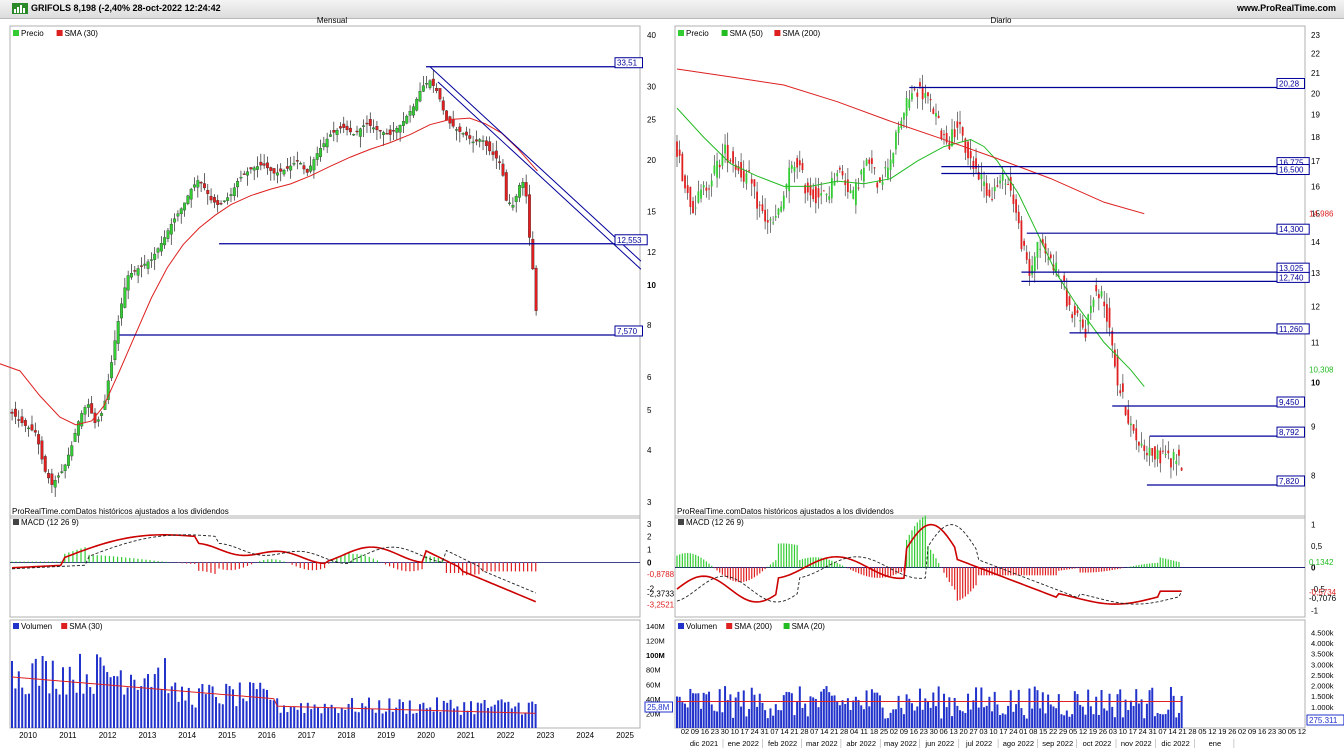 The width and height of the screenshot is (1344, 754). What do you see at coordinates (934, 731) in the screenshot?
I see `x-day-label: 30` at bounding box center [934, 731].